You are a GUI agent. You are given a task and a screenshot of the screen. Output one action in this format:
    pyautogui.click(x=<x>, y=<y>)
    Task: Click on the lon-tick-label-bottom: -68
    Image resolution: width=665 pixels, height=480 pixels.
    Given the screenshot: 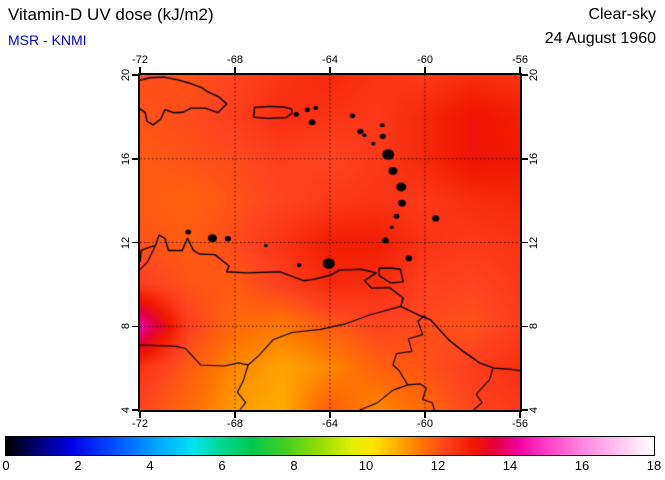 What is the action you would take?
    pyautogui.click(x=235, y=424)
    